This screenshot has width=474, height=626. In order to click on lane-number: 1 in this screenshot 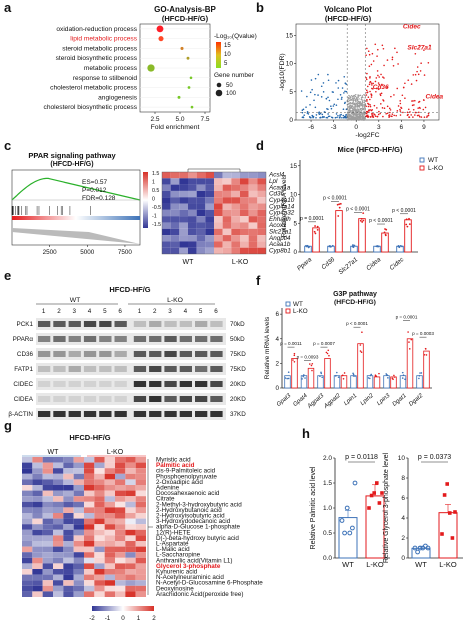, I will do `click(140, 311)`.